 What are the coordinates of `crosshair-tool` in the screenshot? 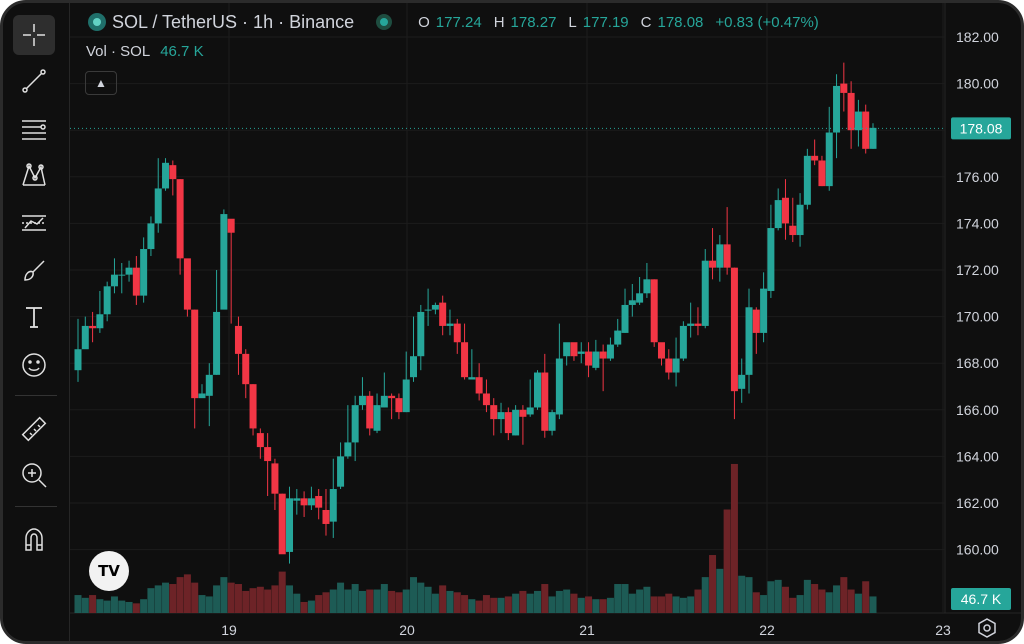 It's located at (34, 35).